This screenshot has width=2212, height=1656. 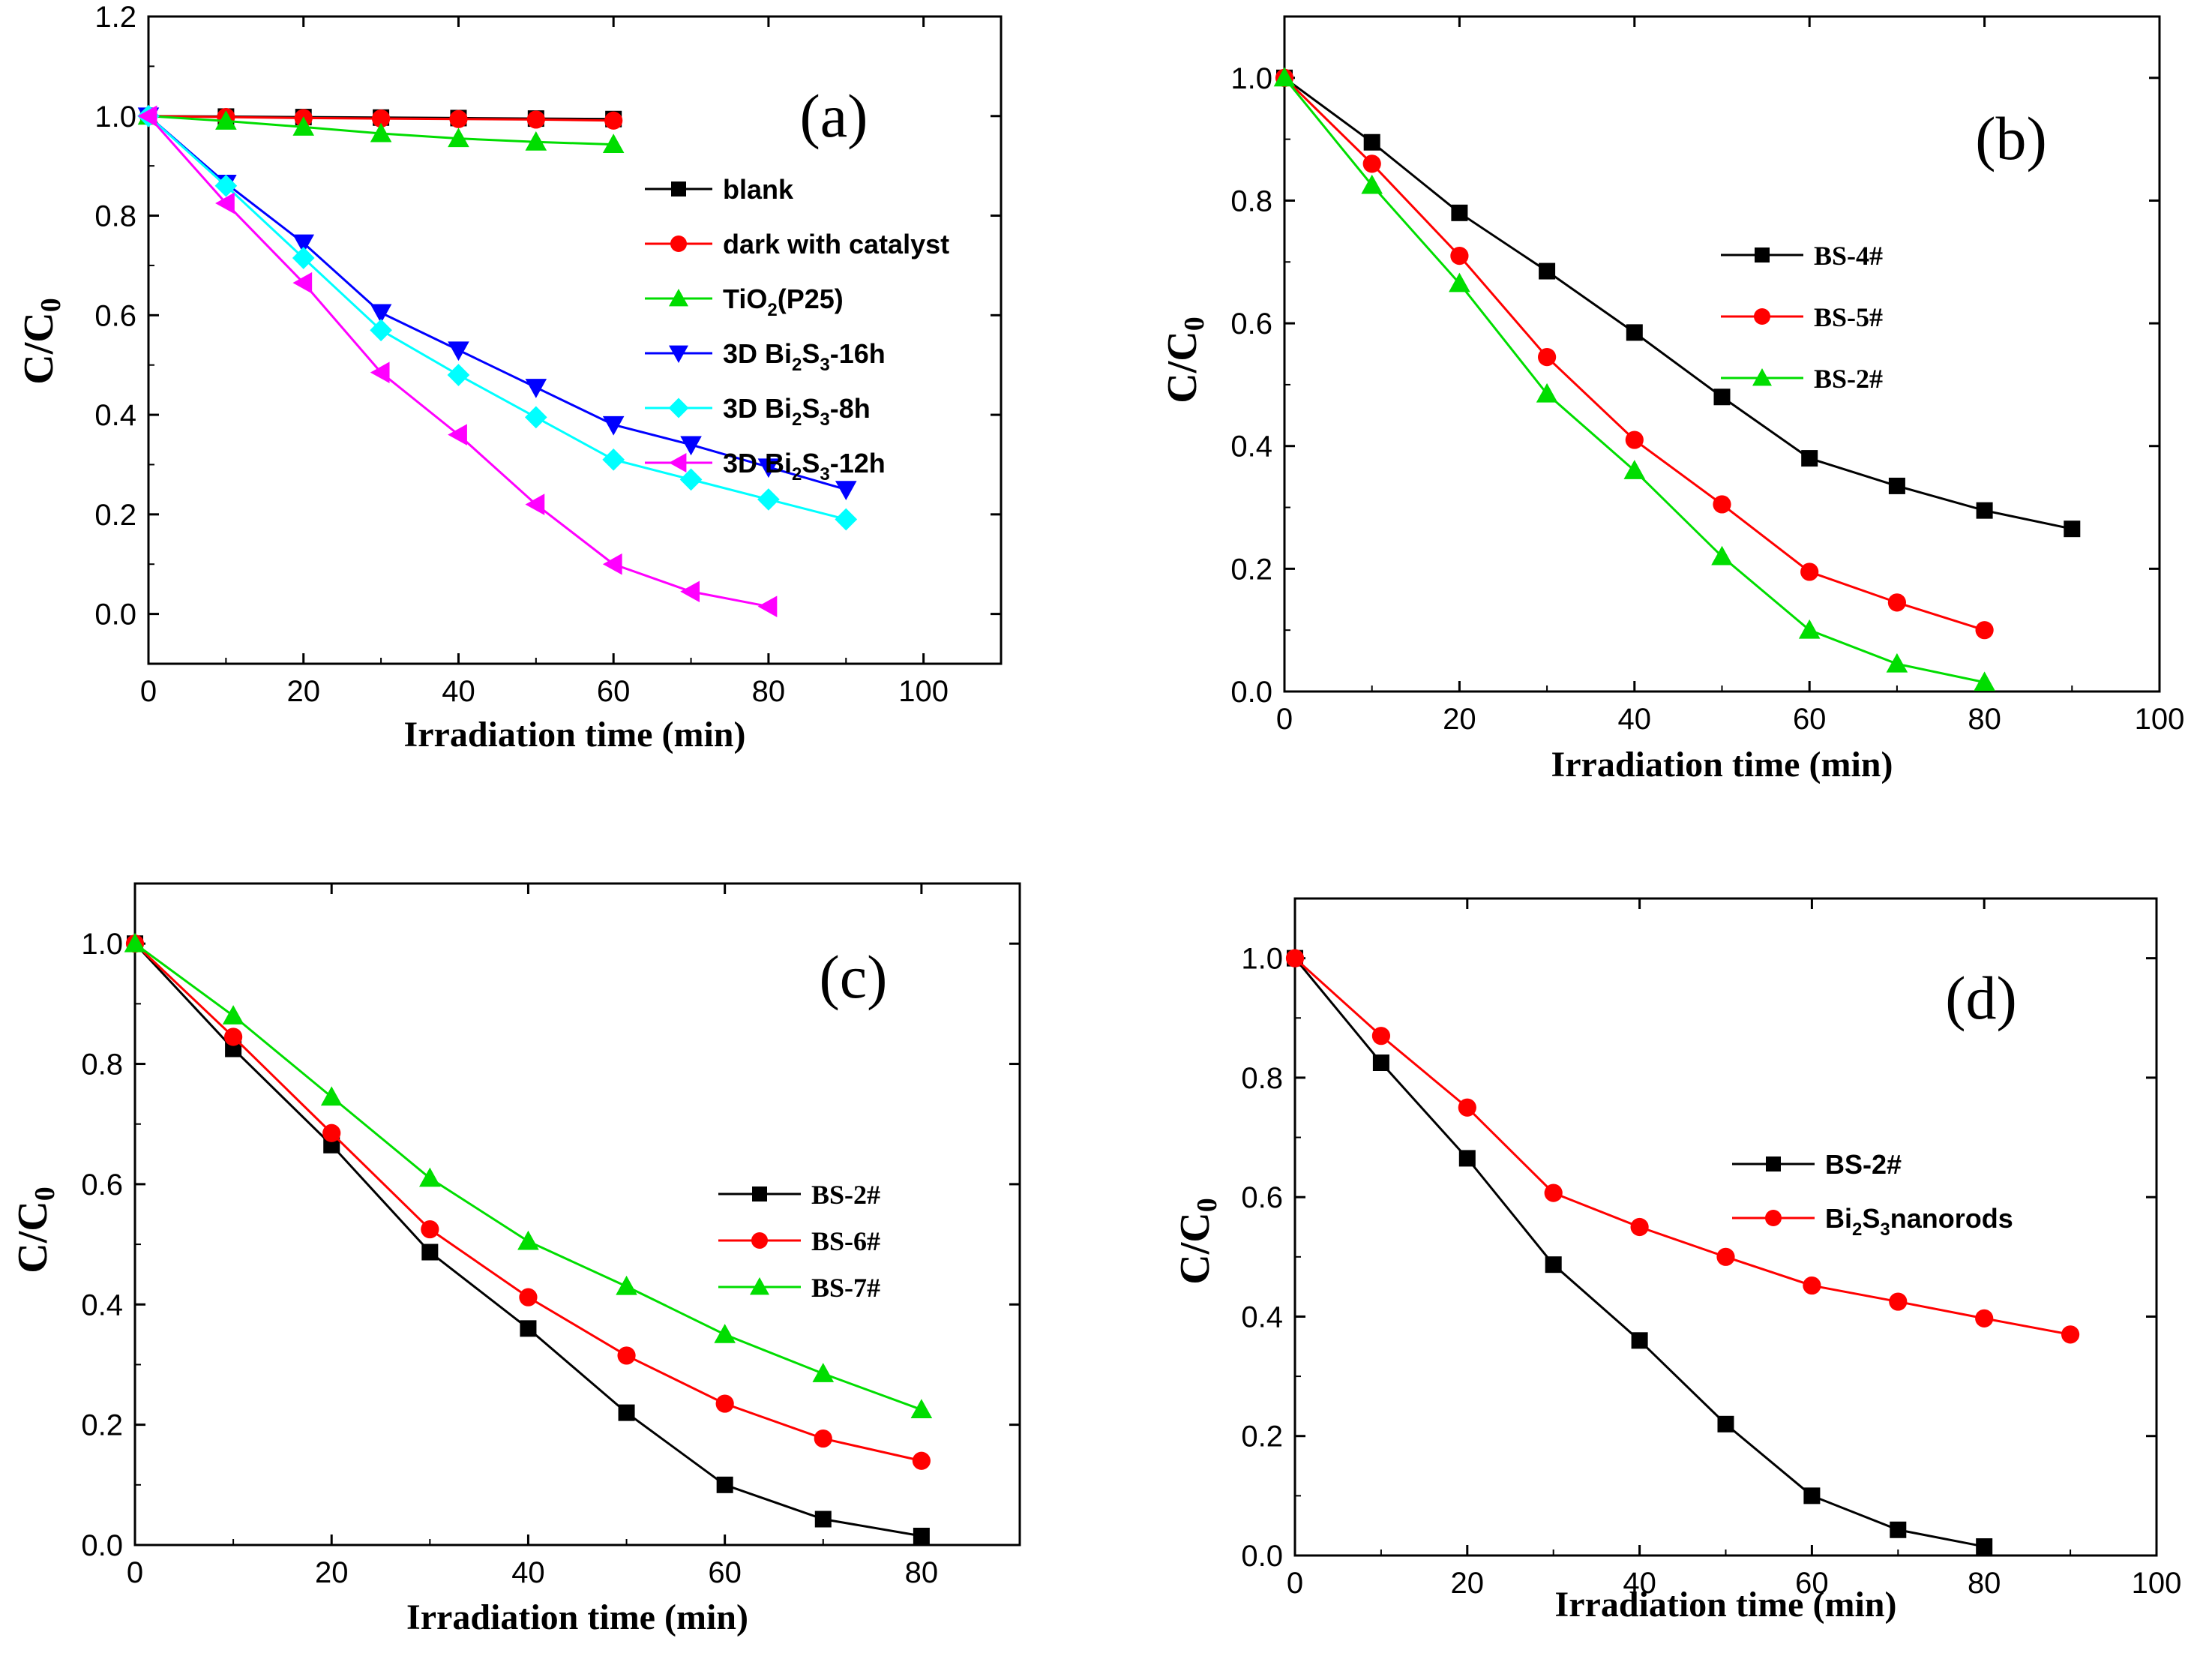 What do you see at coordinates (1262, 1197) in the screenshot?
I see `y-tick-label: 0.6` at bounding box center [1262, 1197].